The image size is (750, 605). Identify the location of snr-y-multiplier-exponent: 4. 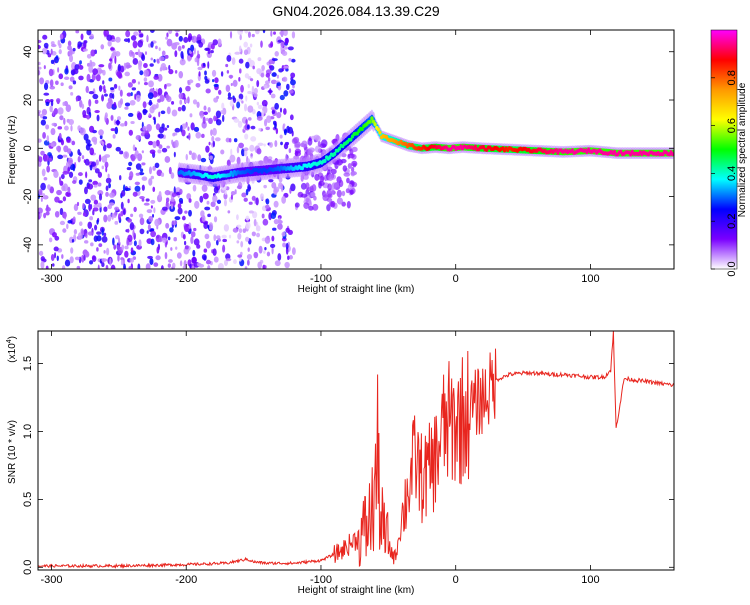
(9, 341).